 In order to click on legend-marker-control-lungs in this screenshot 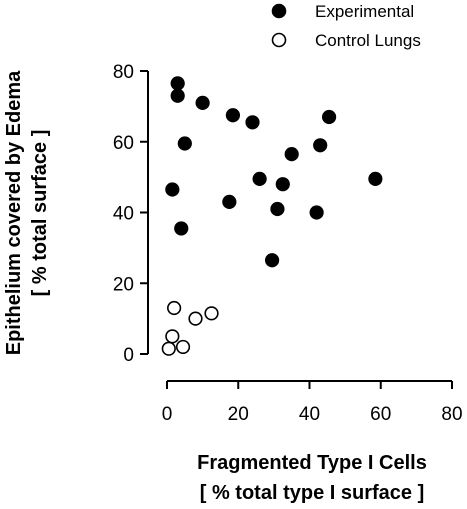, I will do `click(279, 40)`.